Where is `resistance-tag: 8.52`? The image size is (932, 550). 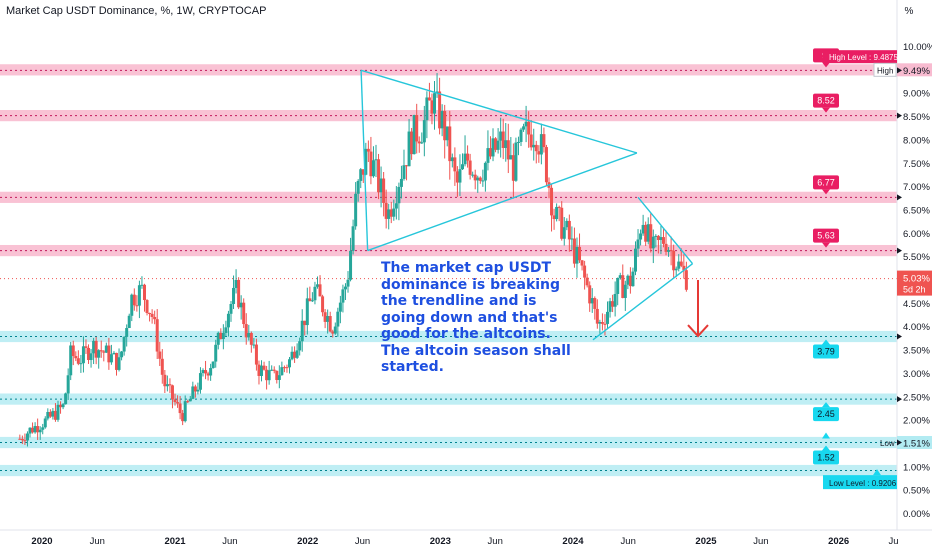
resistance-tag: 8.52 is located at coordinates (826, 103).